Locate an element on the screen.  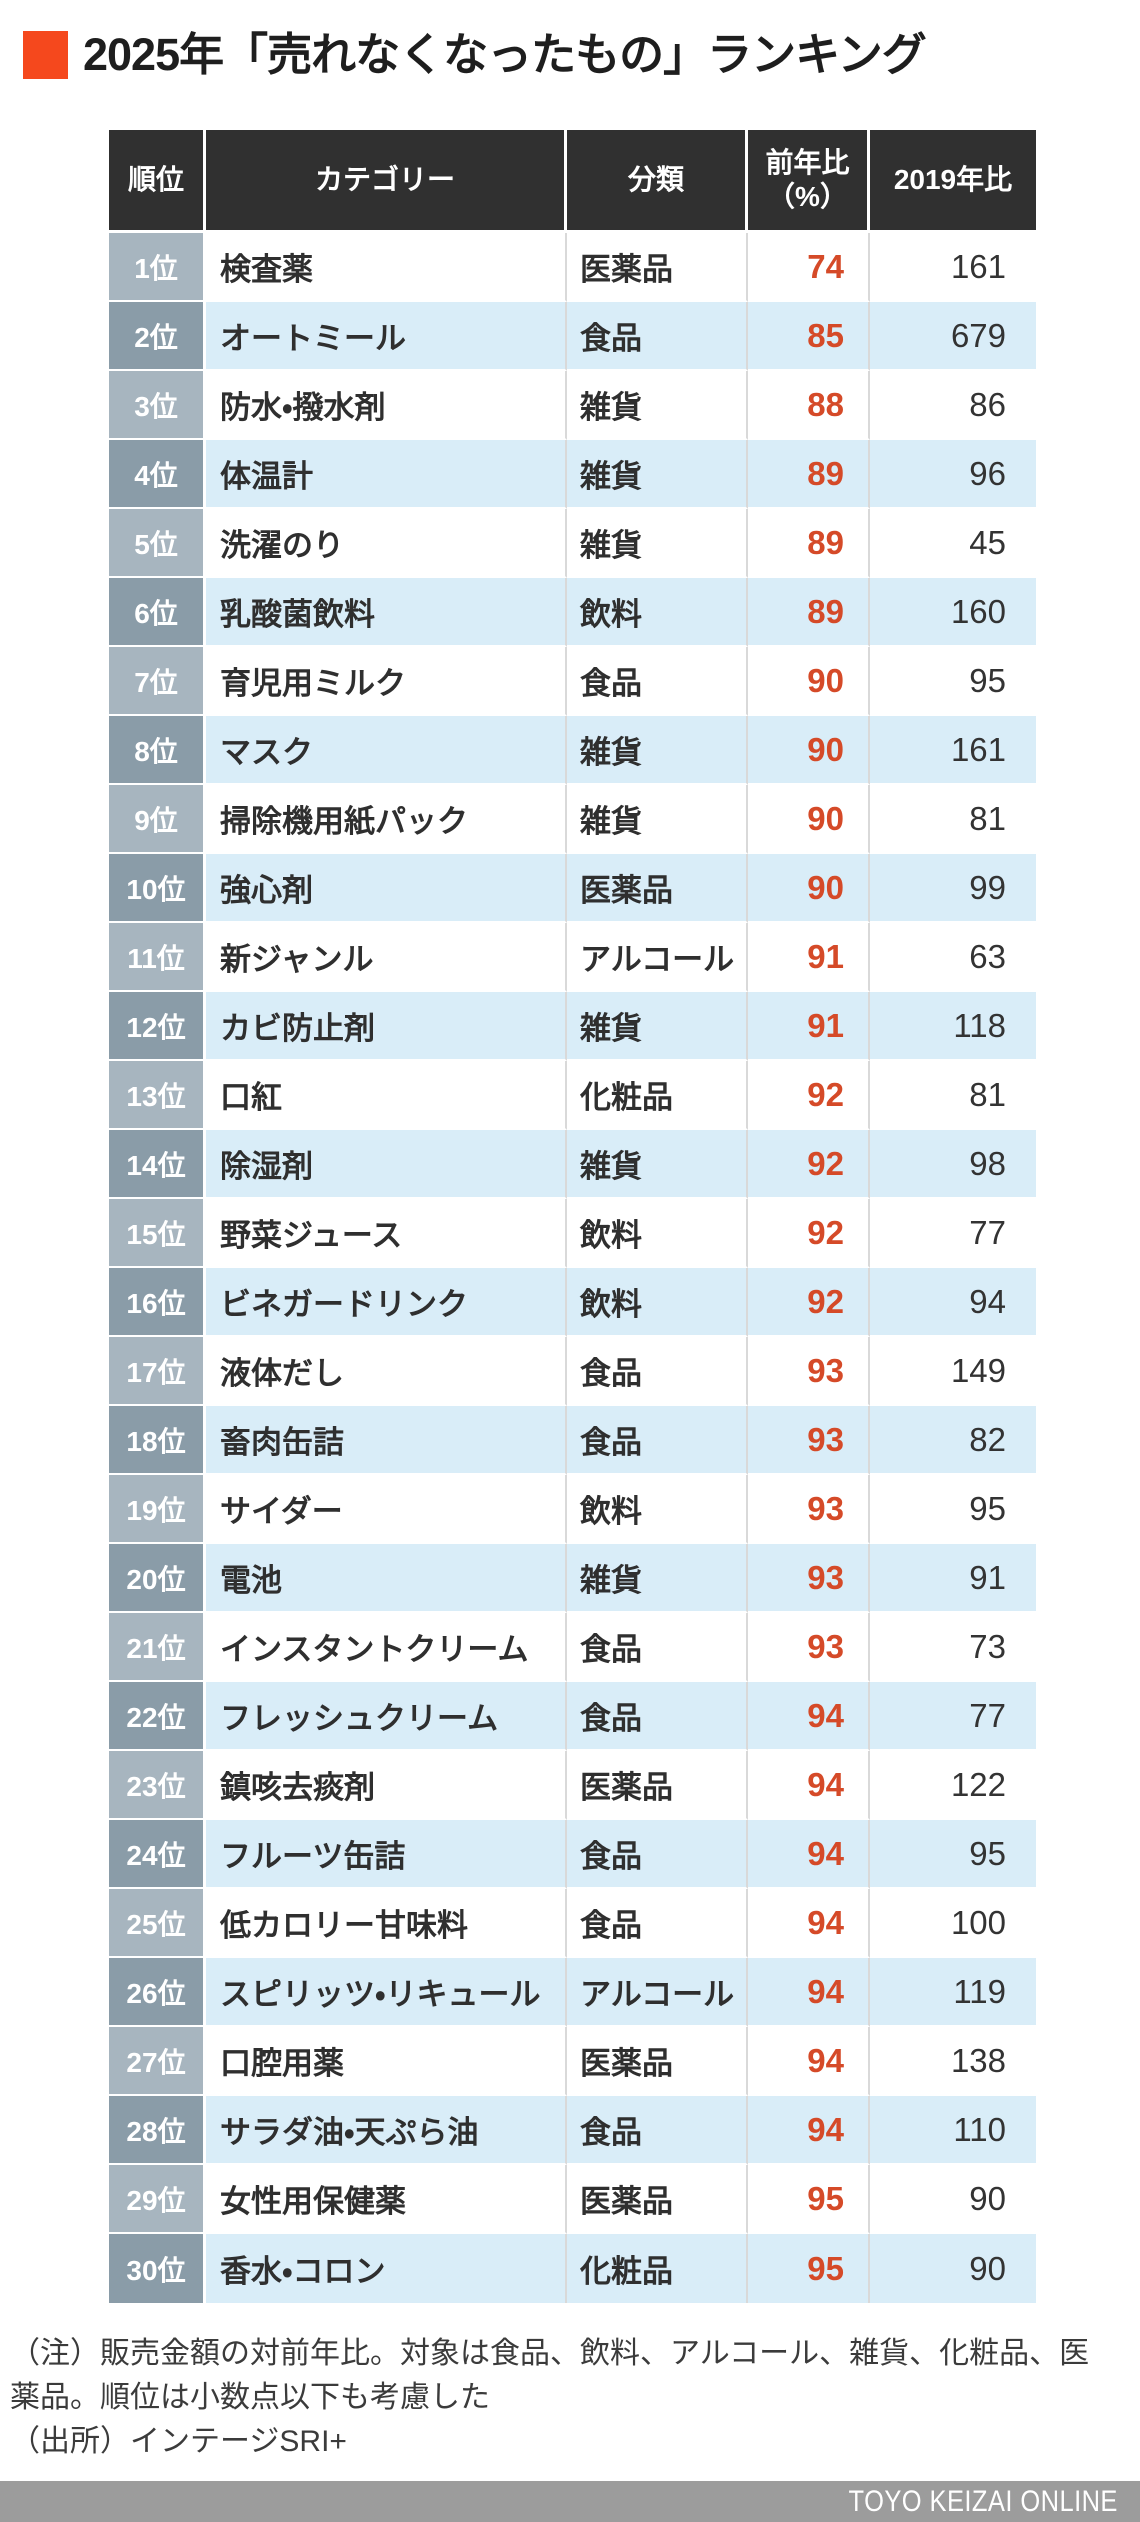
table-row: 3位 防水・撥水剤 雑貨 88 86 is located at coordinates (572, 405).